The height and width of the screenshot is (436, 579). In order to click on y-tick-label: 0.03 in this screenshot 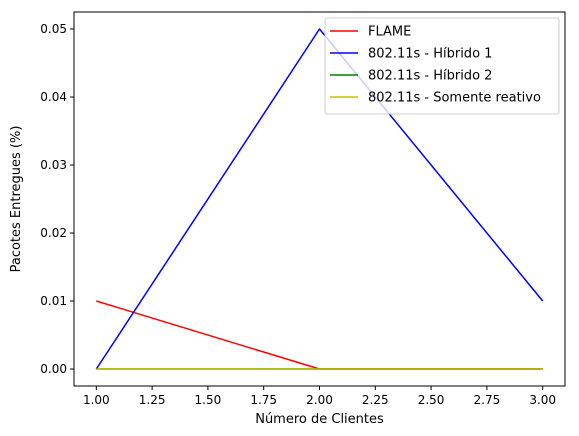, I will do `click(53, 165)`.